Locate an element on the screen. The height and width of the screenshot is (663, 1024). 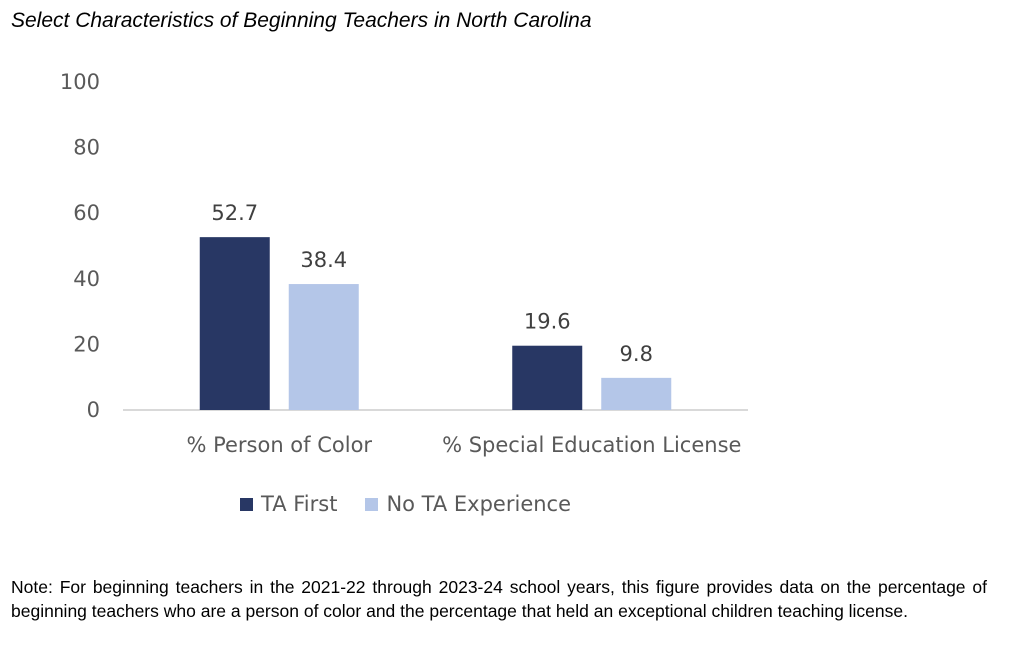
legend-label-no-ta-experience: No TA Experience is located at coordinates (479, 504).